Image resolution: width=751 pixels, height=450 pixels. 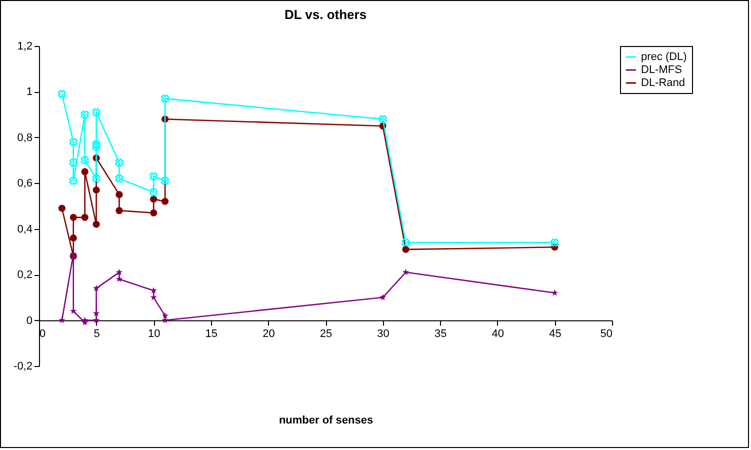 What do you see at coordinates (663, 83) in the screenshot?
I see `legend-label: DL-Rand` at bounding box center [663, 83].